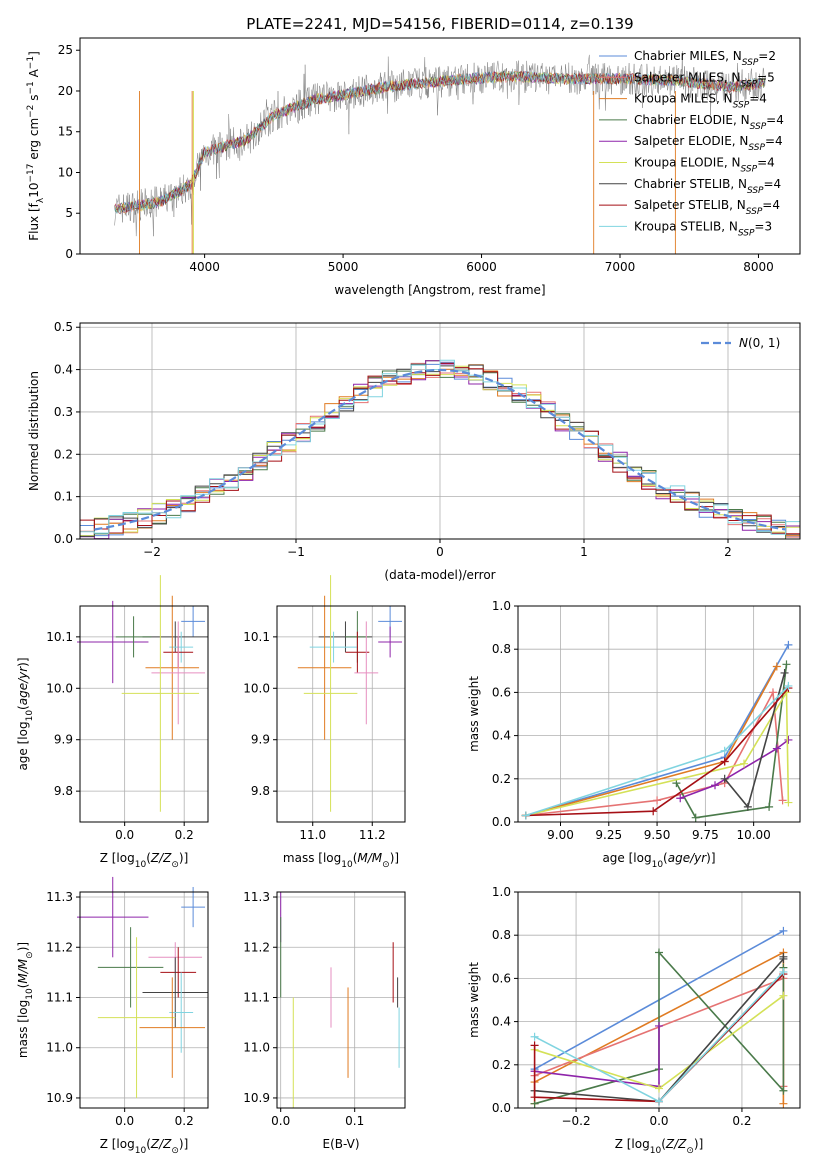  Describe the element at coordinates (63, 412) in the screenshot. I see `y-tick-label: 0.3` at that location.